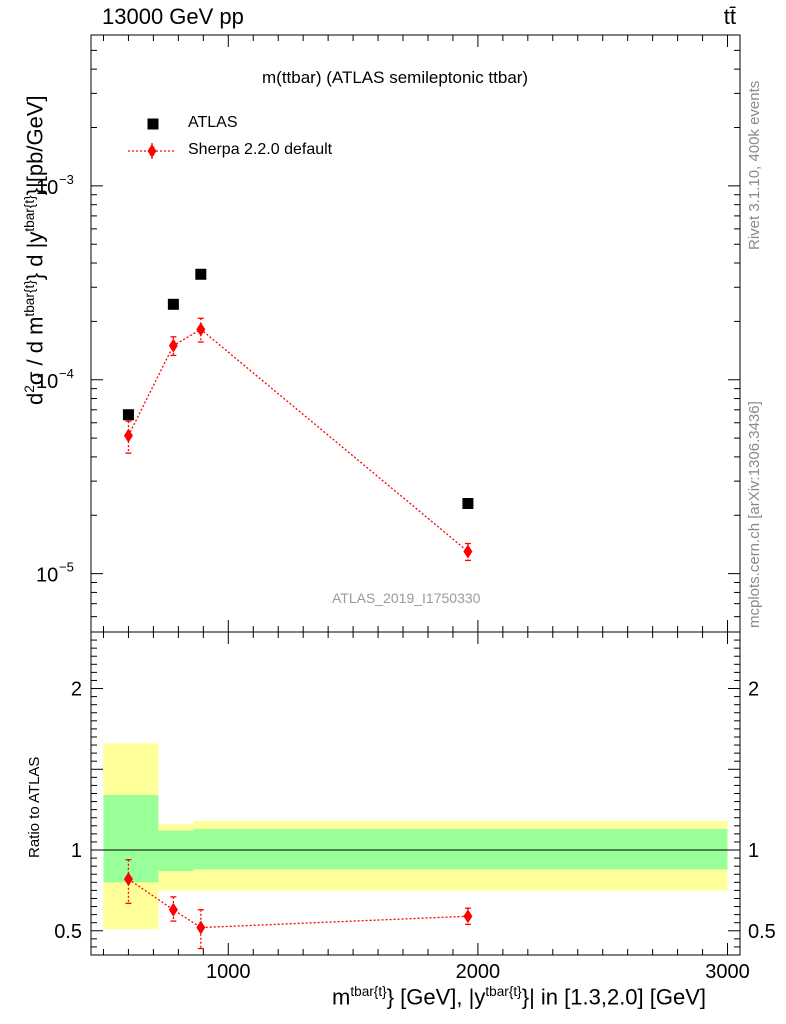  I want to click on ratio-line, so click(298, 903).